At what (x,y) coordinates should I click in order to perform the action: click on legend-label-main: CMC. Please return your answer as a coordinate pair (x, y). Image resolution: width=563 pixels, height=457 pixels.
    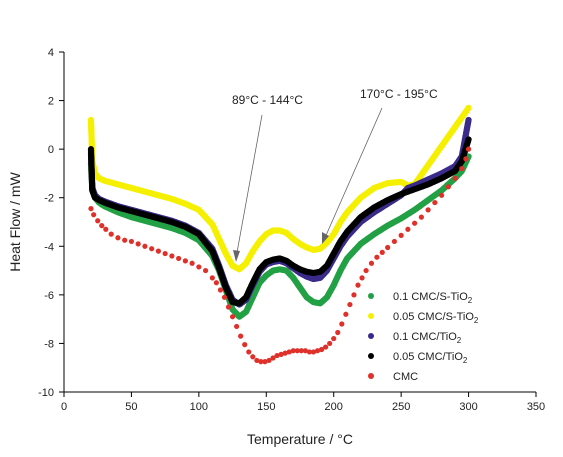
    Looking at the image, I should click on (405, 377).